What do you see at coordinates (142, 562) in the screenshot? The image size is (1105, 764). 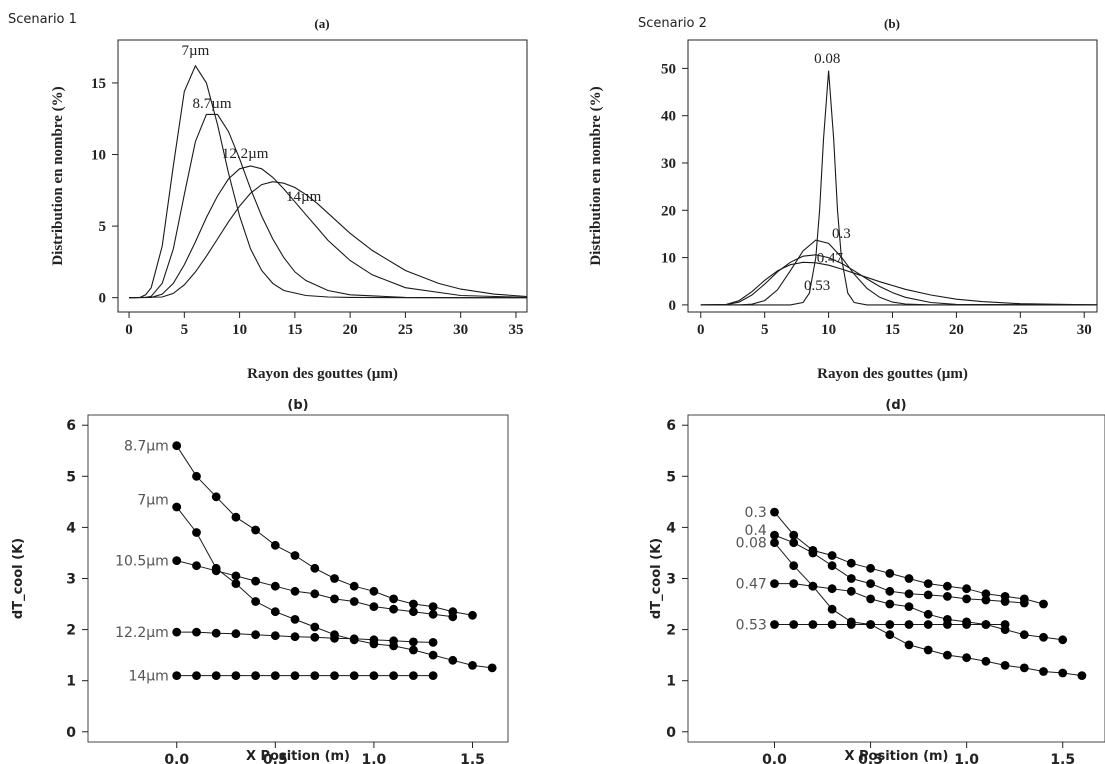 I see `series-label: 10.5µm` at bounding box center [142, 562].